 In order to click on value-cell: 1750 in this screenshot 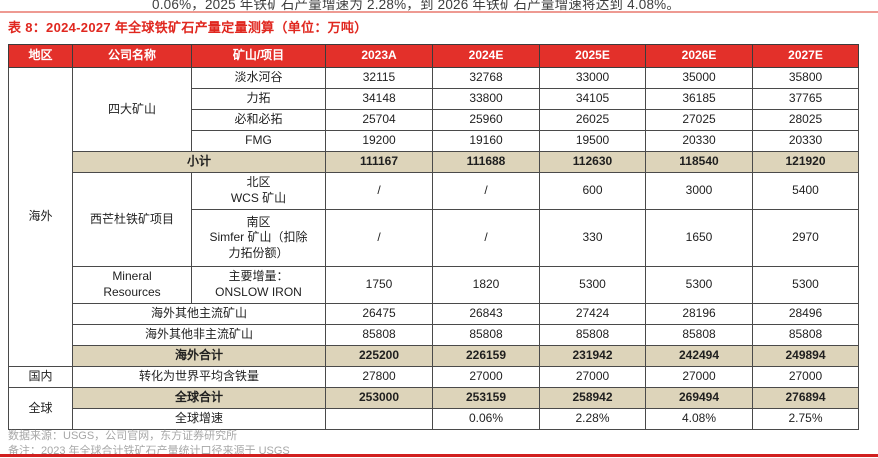, I will do `click(379, 285)`.